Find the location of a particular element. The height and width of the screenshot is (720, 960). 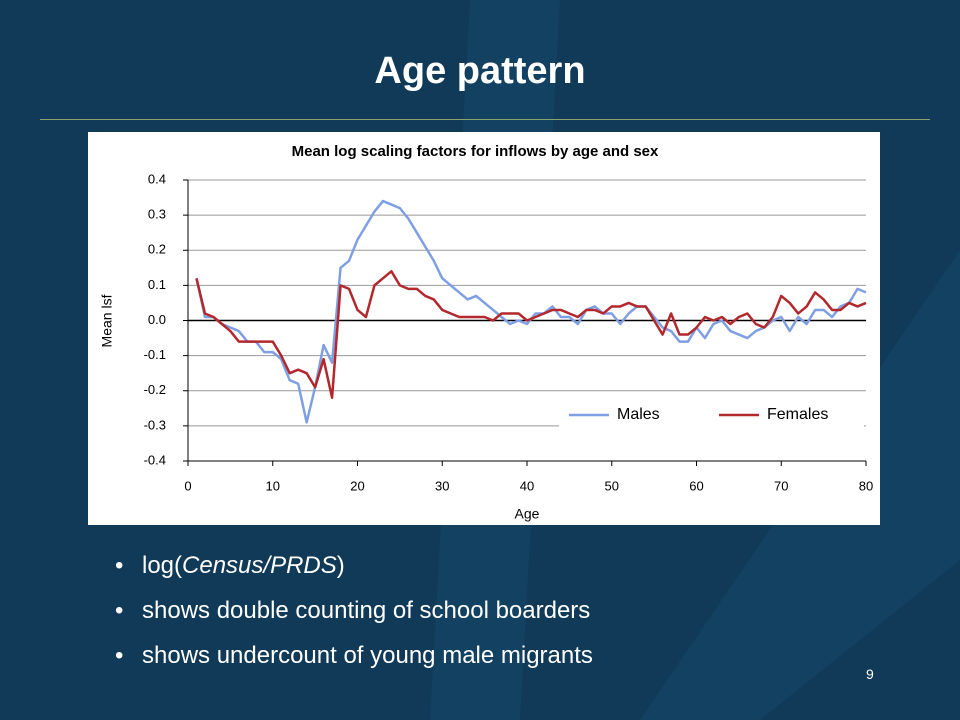

title-rule is located at coordinates (485, 119).